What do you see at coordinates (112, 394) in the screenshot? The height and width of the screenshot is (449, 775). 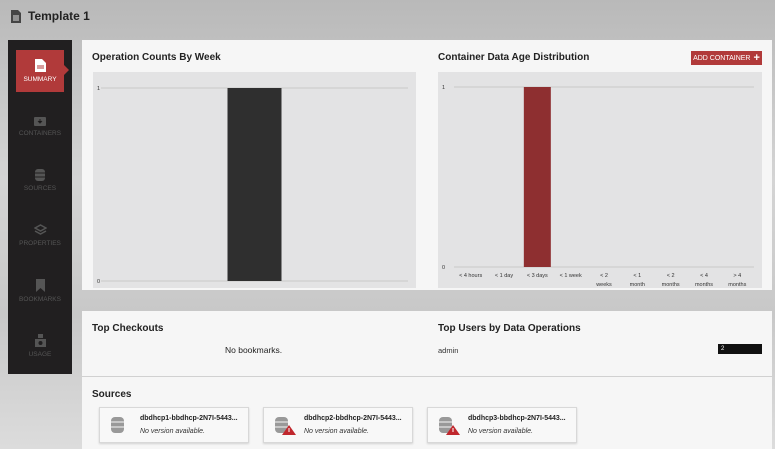 I see `sources-title: Sources` at bounding box center [112, 394].